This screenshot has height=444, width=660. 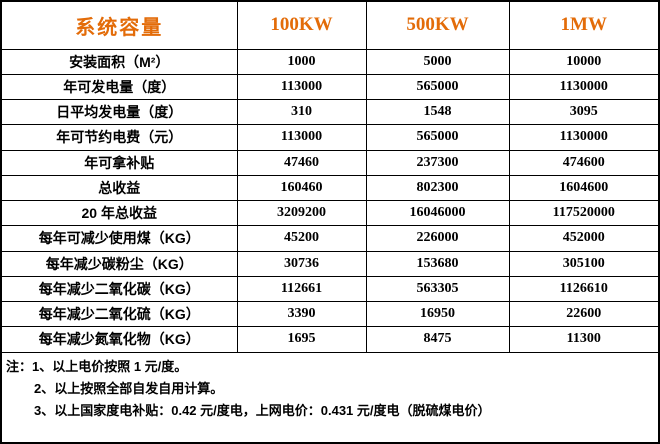 What do you see at coordinates (437, 289) in the screenshot?
I see `value-cell: 563305` at bounding box center [437, 289].